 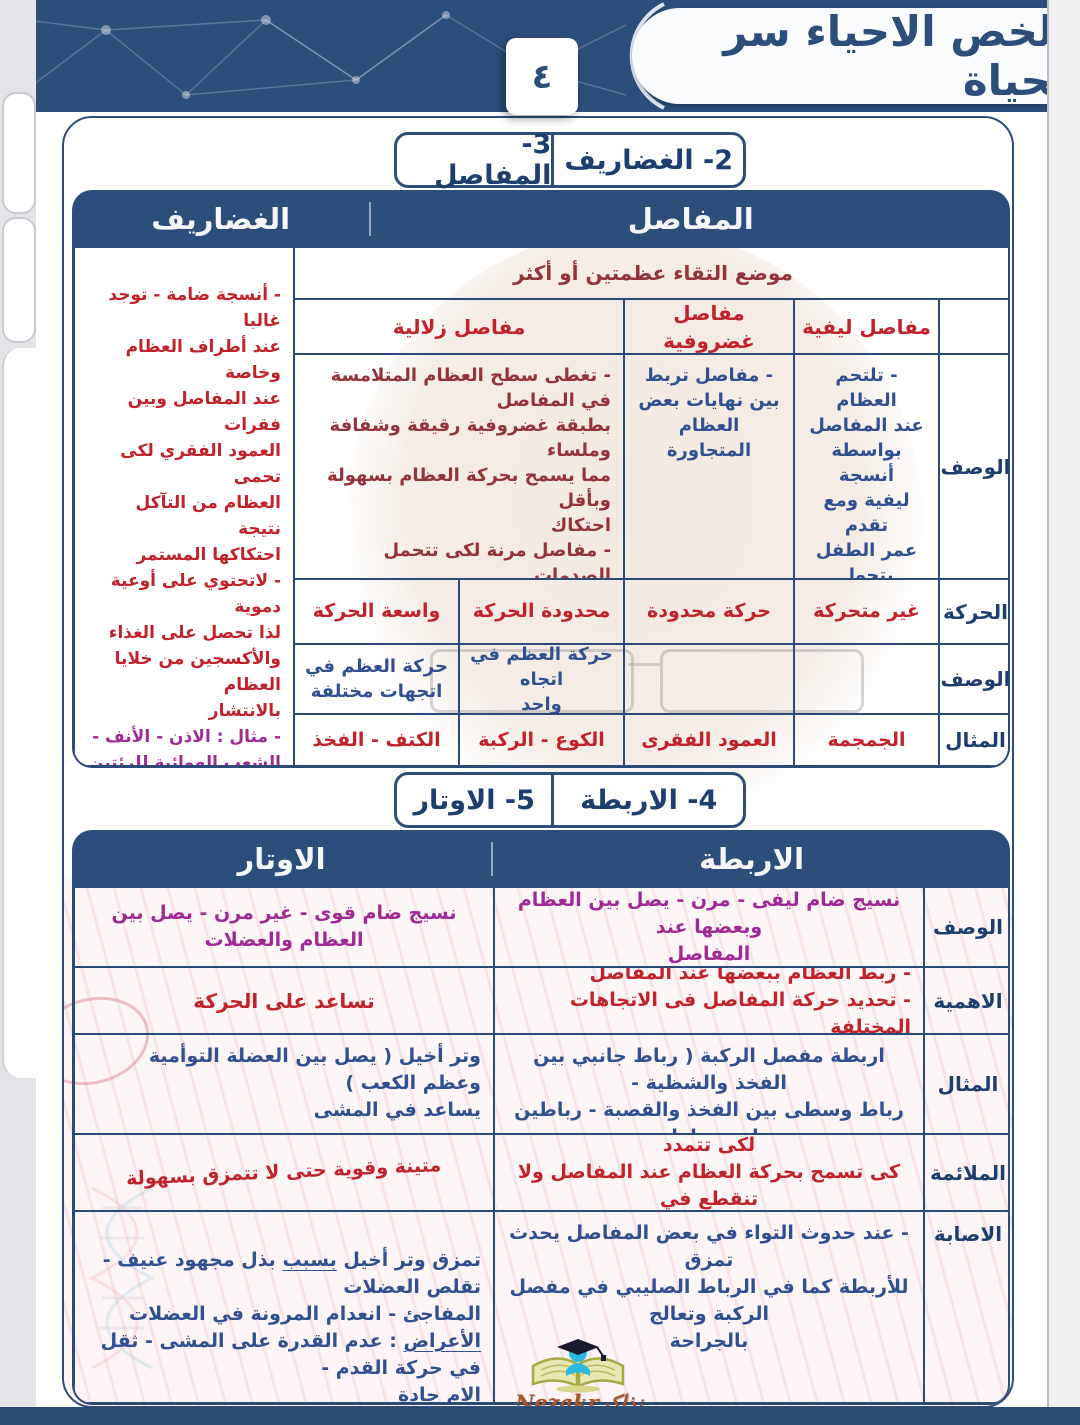 What do you see at coordinates (750, 858) in the screenshot?
I see `ligaments-header-label: الاربطة` at bounding box center [750, 858].